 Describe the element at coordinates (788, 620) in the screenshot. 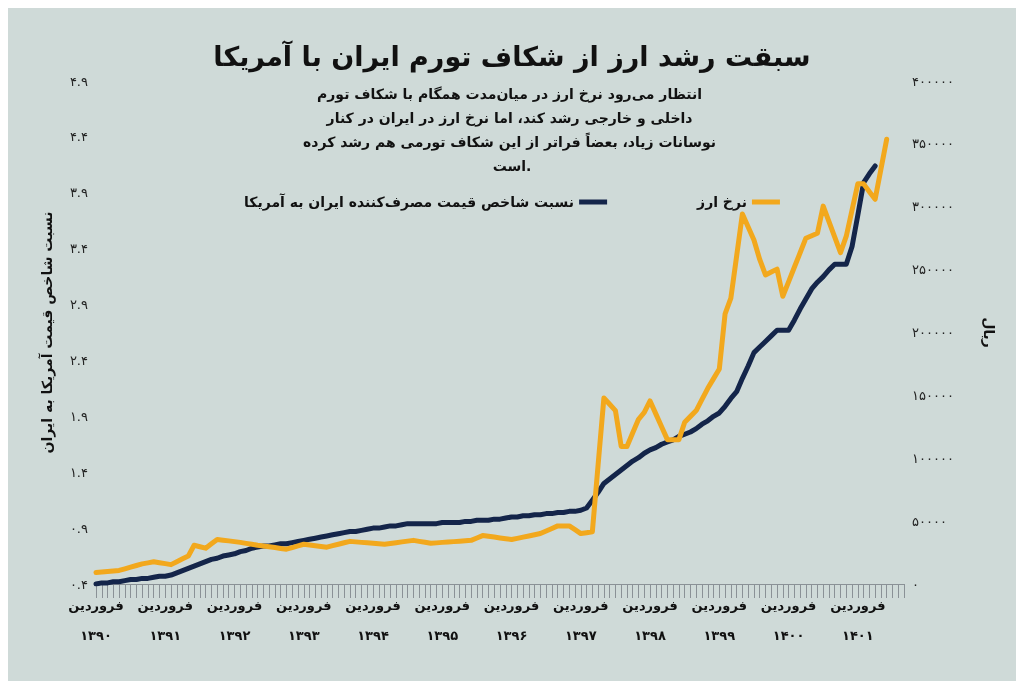

I see `x-tick-label: فروردین ۱۴۰۰` at that location.